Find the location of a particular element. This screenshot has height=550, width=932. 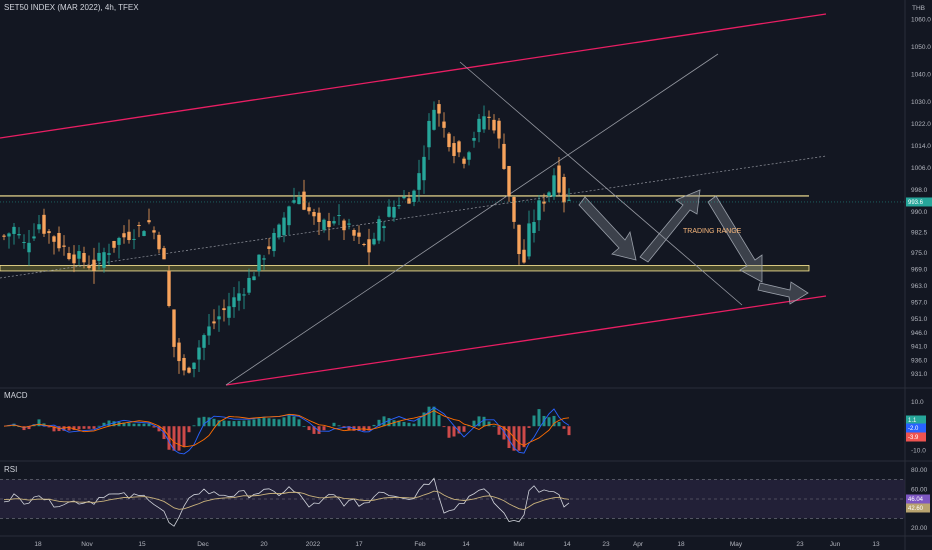

time-tick-label: May is located at coordinates (736, 544).